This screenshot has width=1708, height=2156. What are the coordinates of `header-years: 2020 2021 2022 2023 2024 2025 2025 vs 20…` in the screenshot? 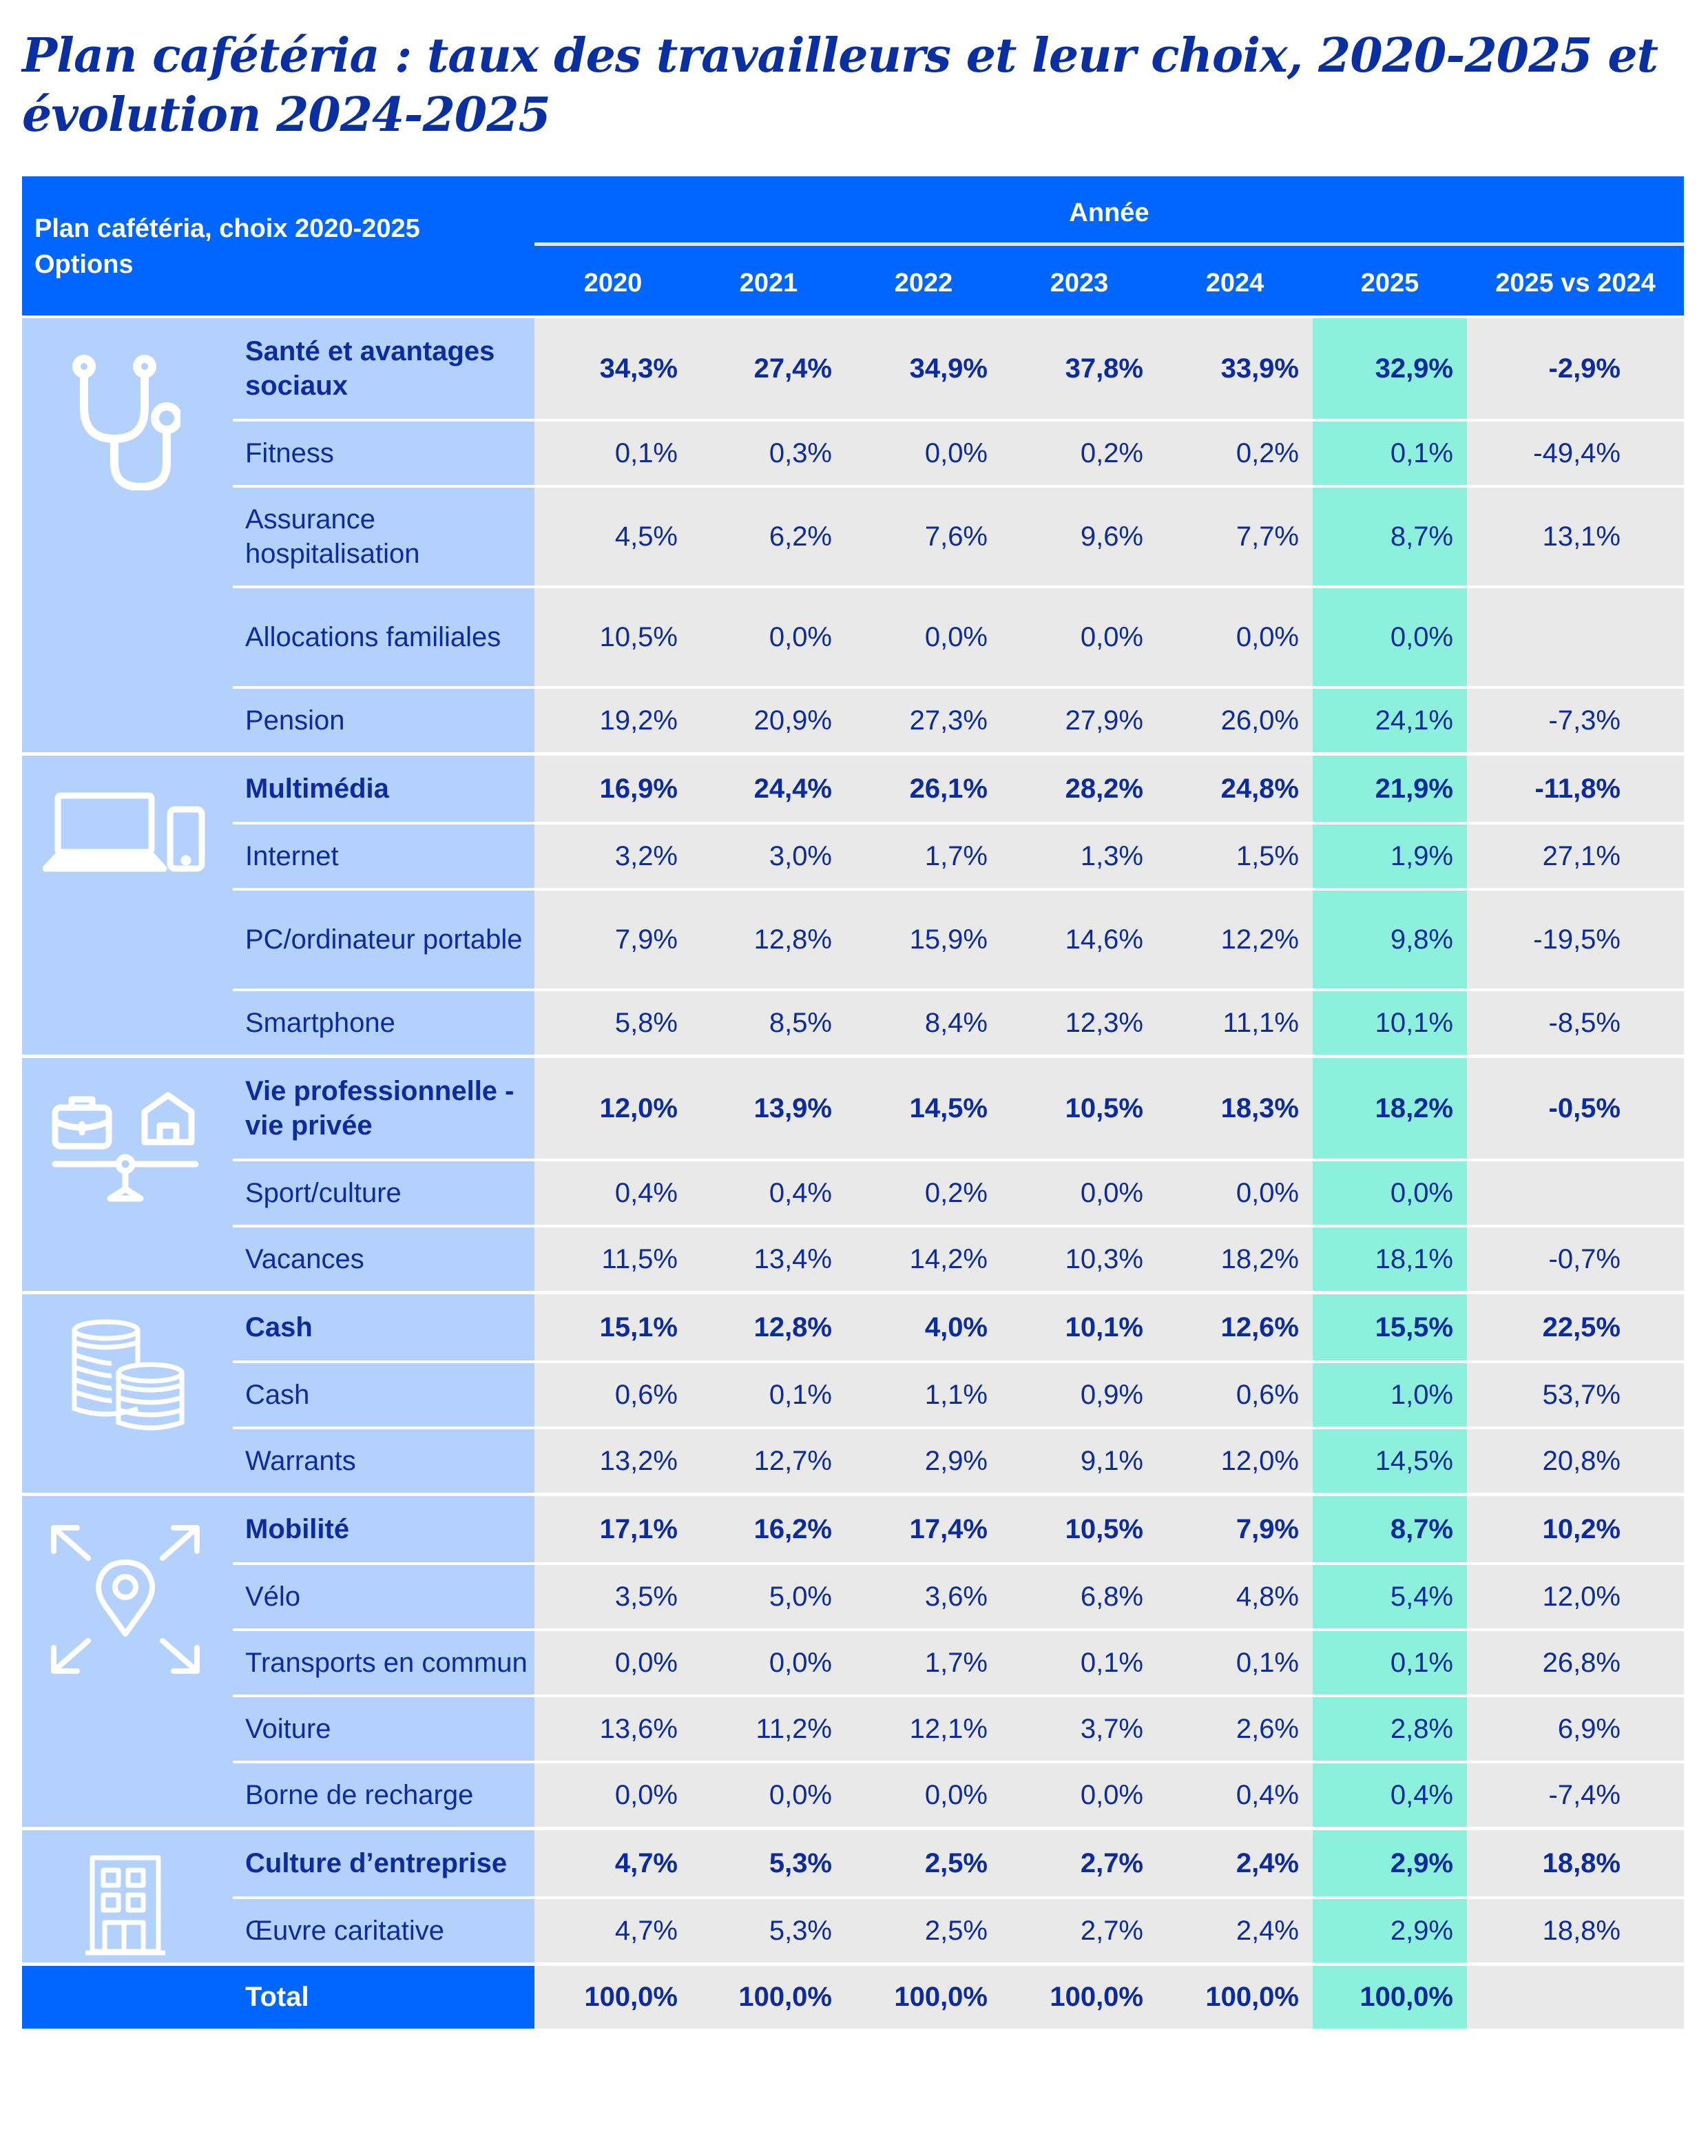 It's located at (1109, 283).